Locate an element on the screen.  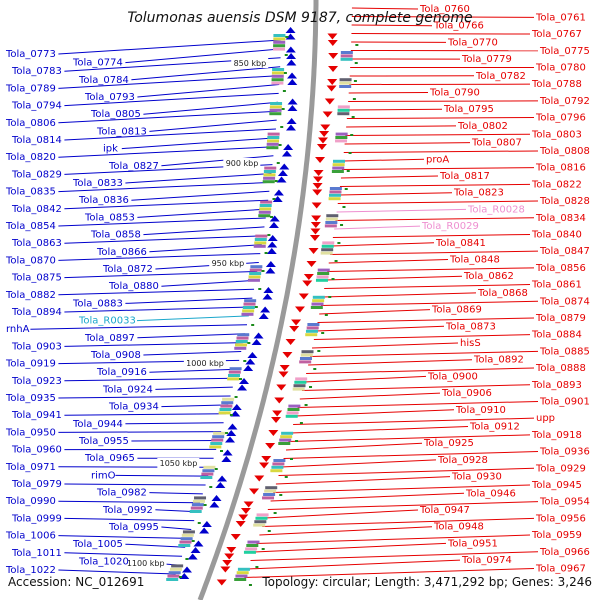
kbp-label-bg is located at coordinates (145, 563).